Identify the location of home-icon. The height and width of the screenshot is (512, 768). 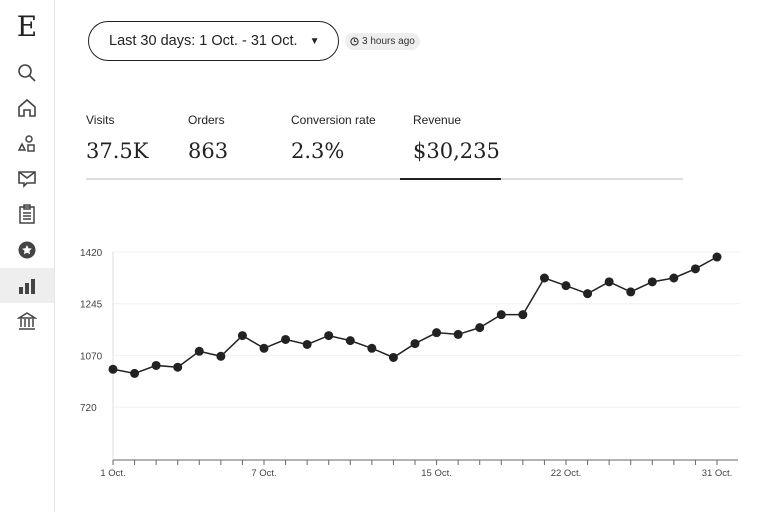
(27, 107).